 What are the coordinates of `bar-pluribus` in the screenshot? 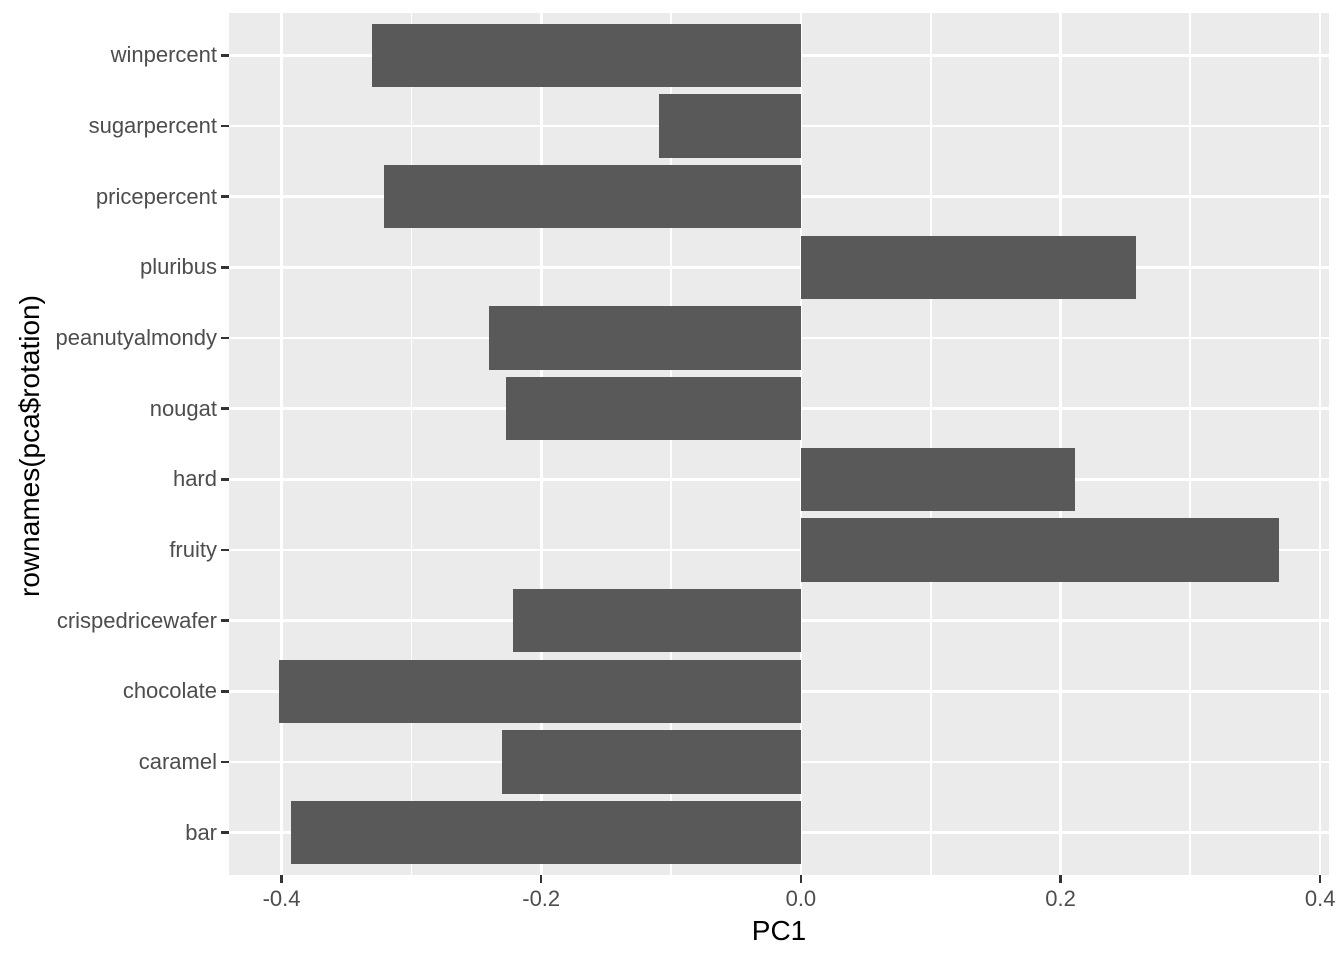 It's located at (968, 267).